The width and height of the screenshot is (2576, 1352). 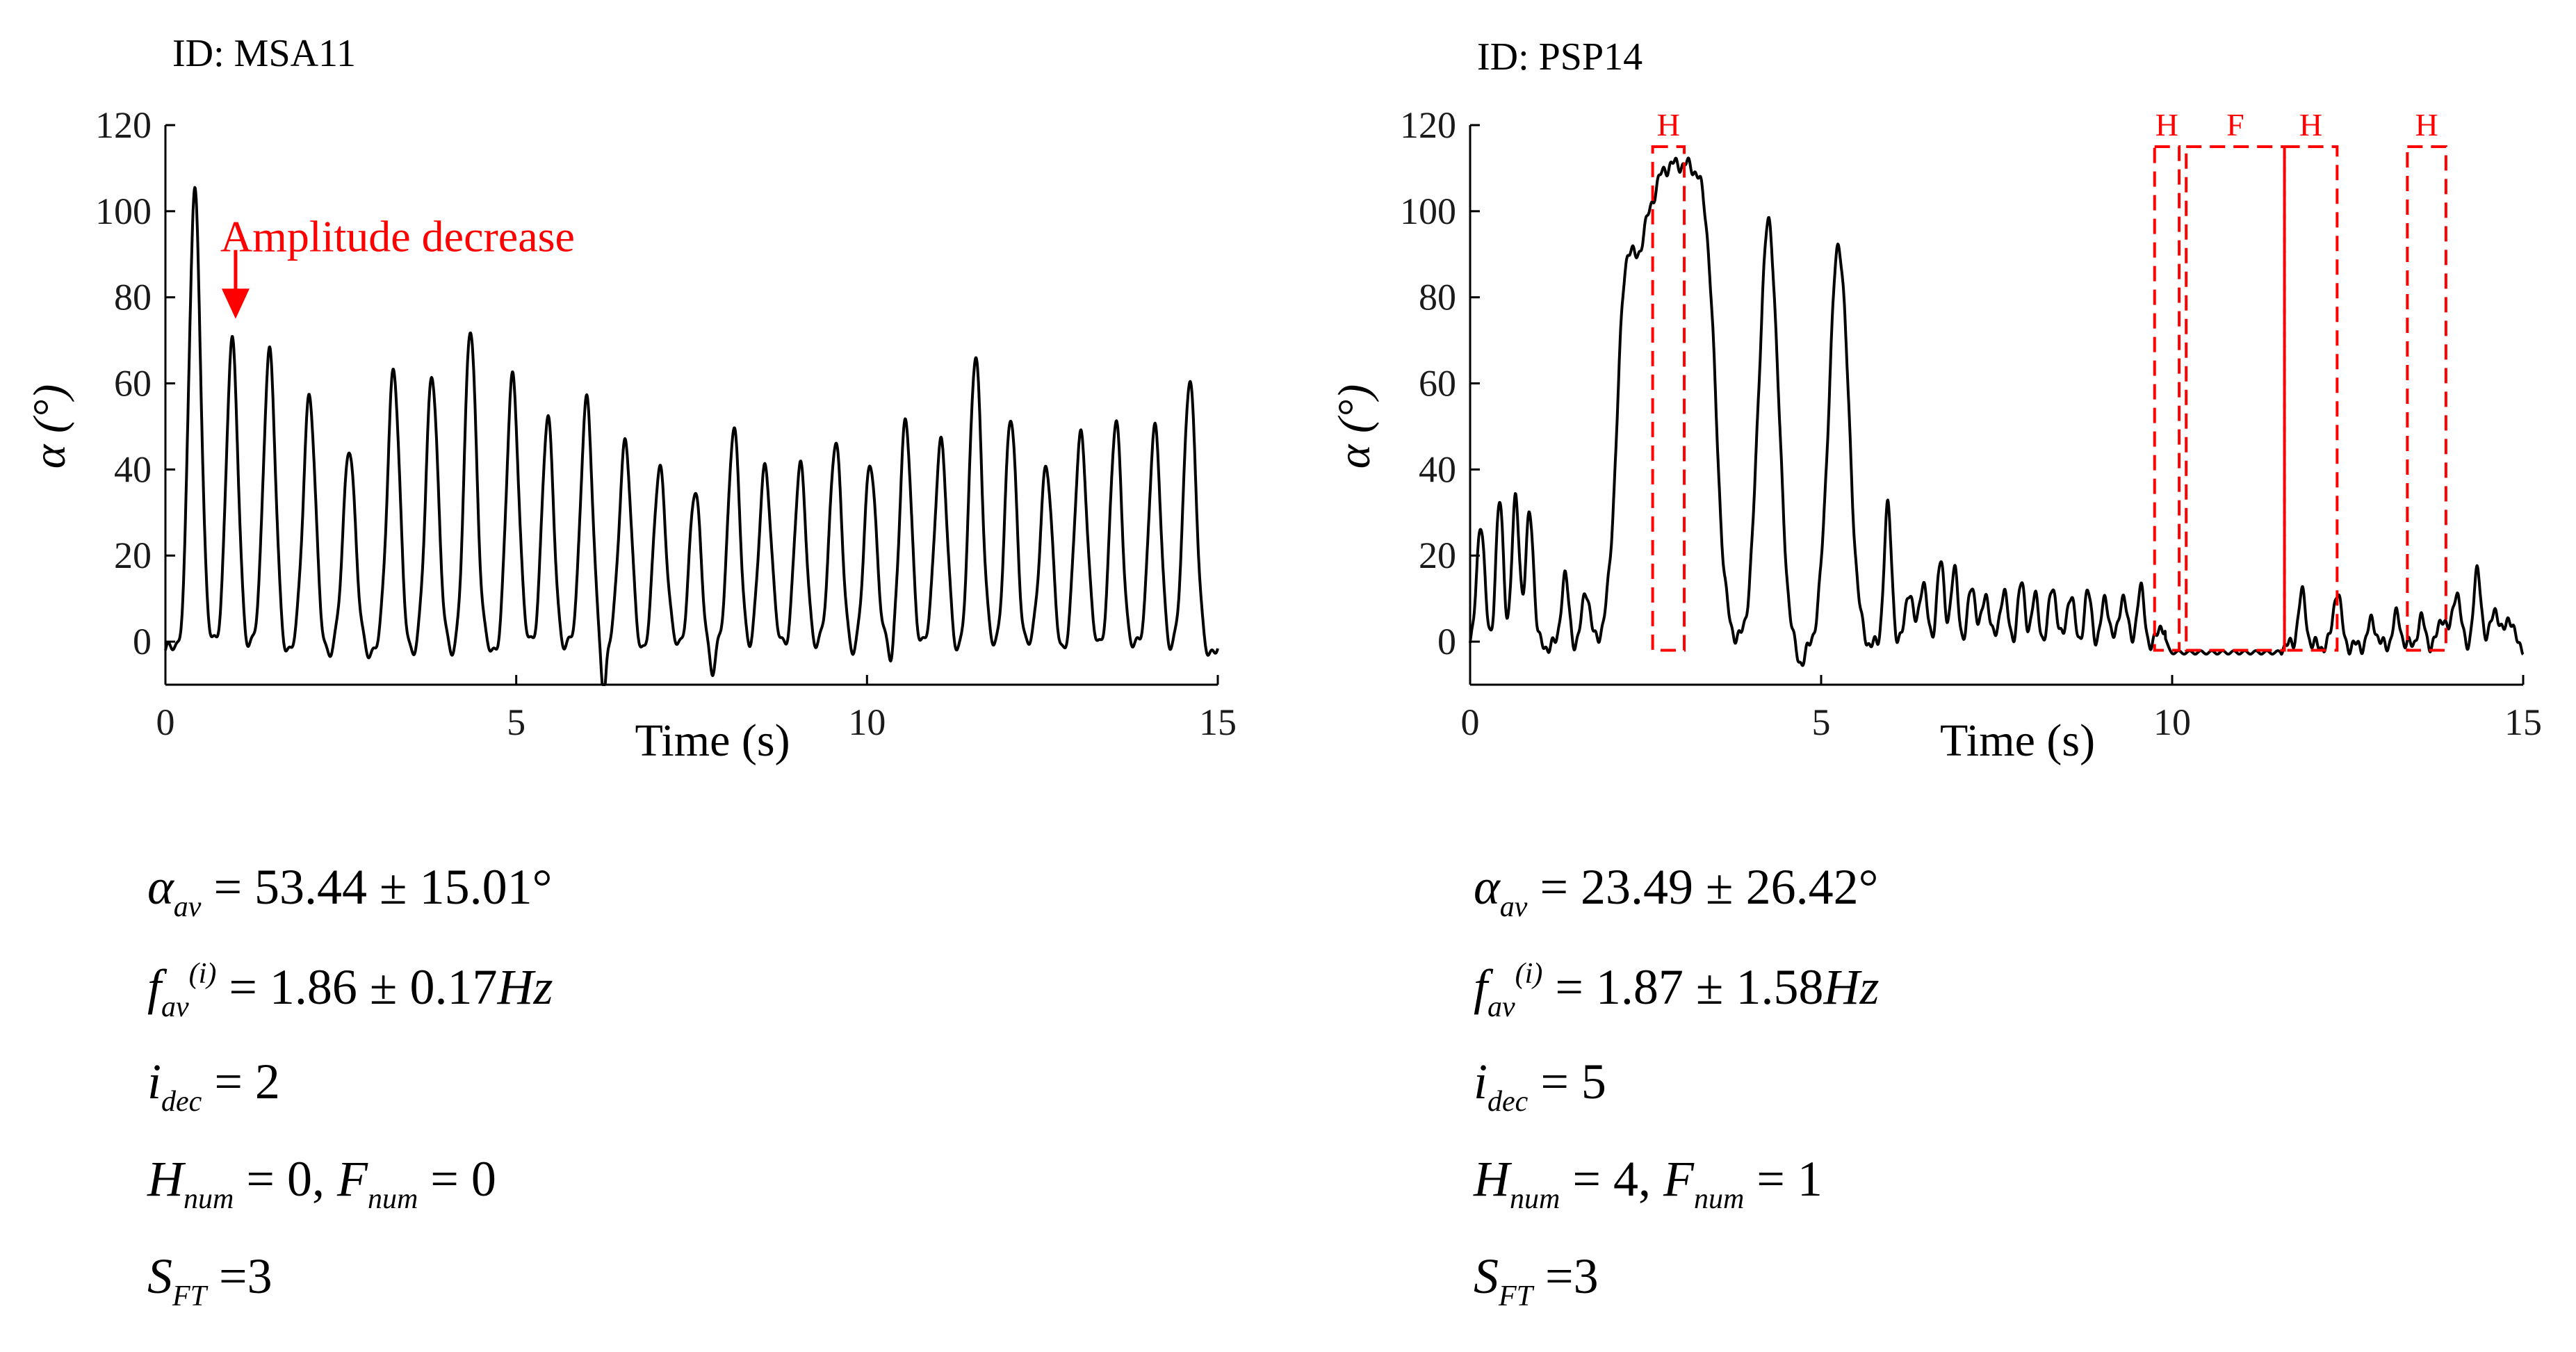 What do you see at coordinates (214, 1086) in the screenshot?
I see `decrement-index: idec = 2` at bounding box center [214, 1086].